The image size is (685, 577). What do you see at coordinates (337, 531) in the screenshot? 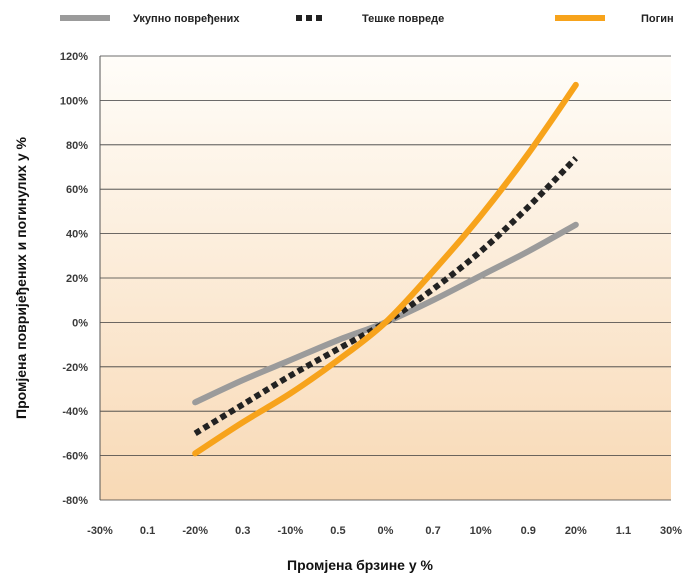
I see `x-tick-label: 0.5` at bounding box center [337, 531].